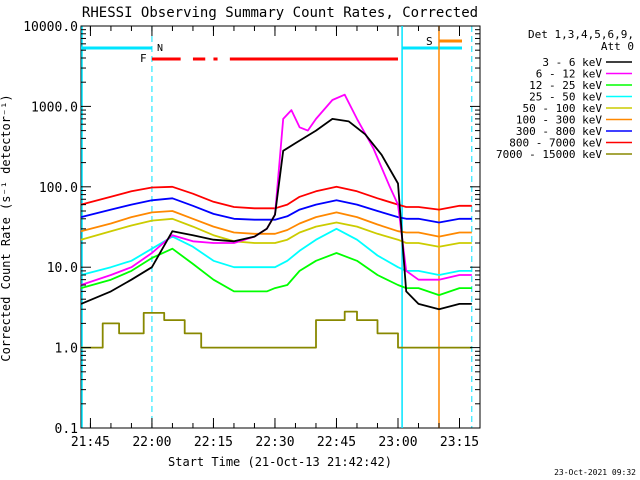 The height and width of the screenshot is (480, 640). I want to click on night-flag-label: N, so click(160, 48).